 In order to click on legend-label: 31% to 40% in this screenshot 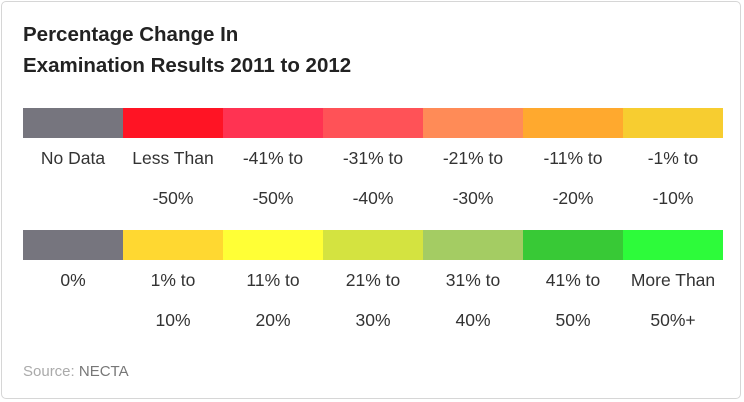, I will do `click(473, 300)`.